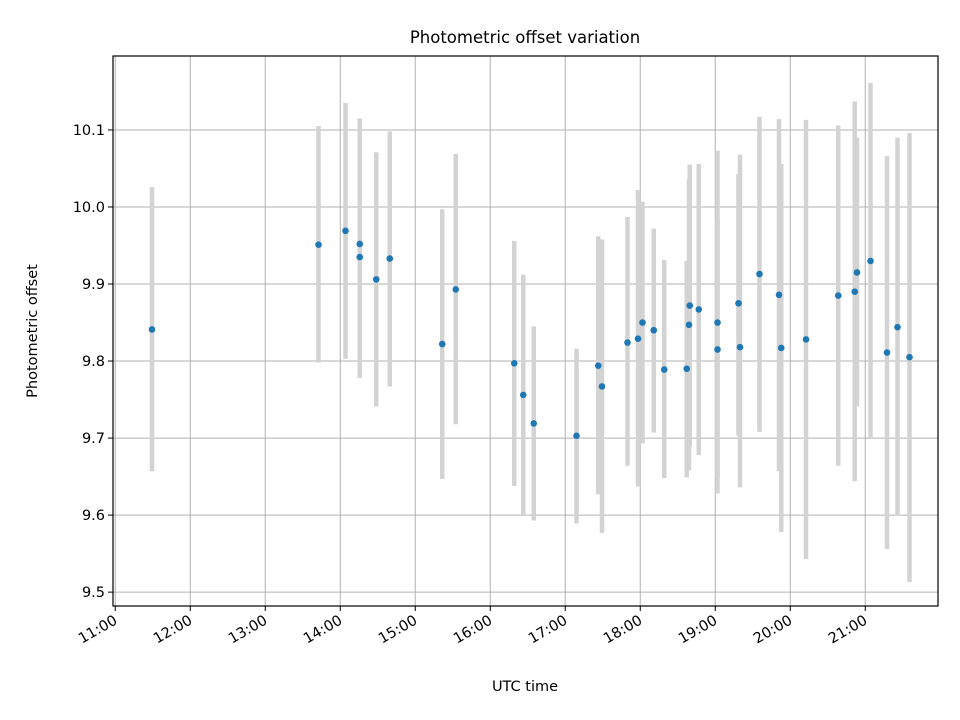 This screenshot has height=720, width=960. Describe the element at coordinates (93, 516) in the screenshot. I see `y-tick-label: 9.6` at that location.